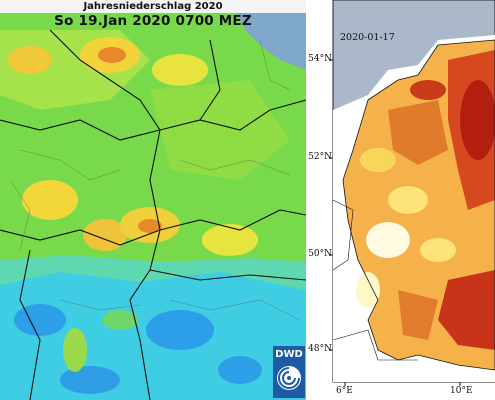 The image size is (495, 400). Describe the element at coordinates (461, 391) in the screenshot. I see `lon-label-10: 10°E` at that location.